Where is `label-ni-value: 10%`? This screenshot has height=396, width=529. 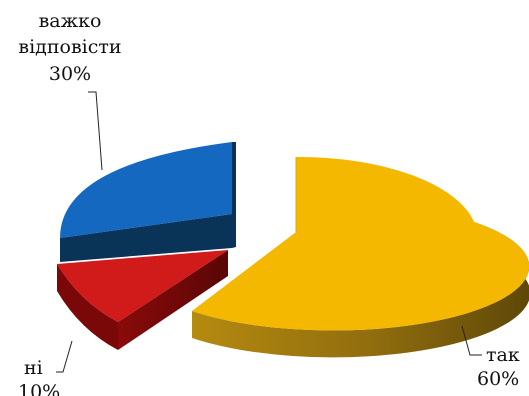 label-ni-value: 10% is located at coordinates (39, 388).